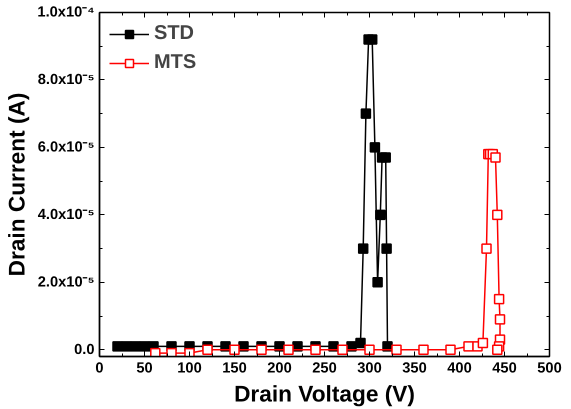  I want to click on x-tick-label: 250, so click(324, 368).